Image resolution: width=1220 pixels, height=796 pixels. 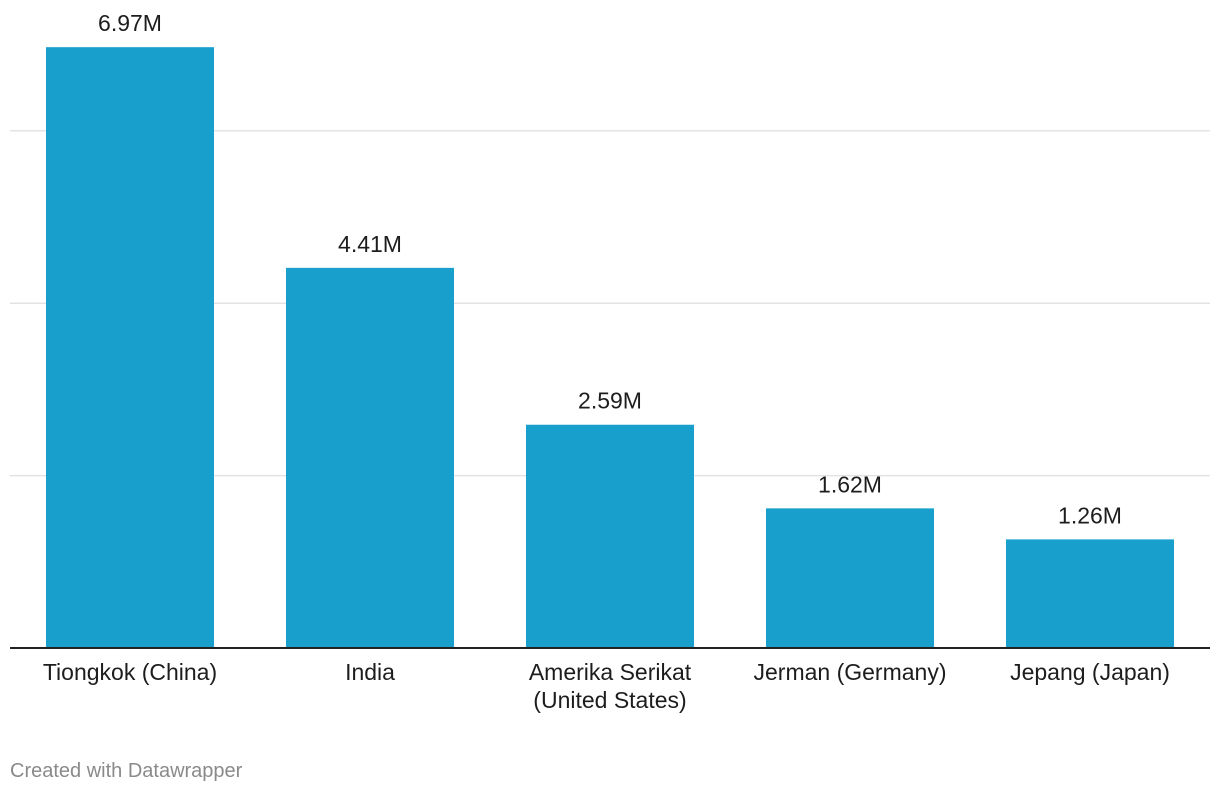 I want to click on category-label-line: Jepang (Japan), so click(x=1090, y=672).